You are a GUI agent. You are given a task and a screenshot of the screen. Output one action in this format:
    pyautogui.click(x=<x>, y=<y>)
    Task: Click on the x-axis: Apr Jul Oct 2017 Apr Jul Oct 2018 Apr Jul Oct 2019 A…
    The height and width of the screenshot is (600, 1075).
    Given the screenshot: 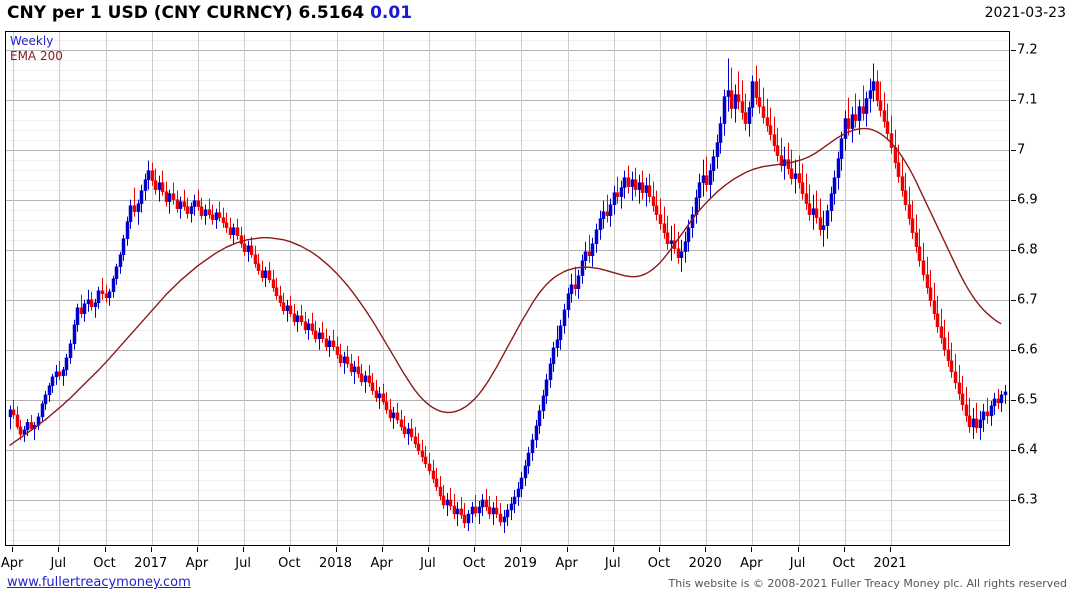 What is the action you would take?
    pyautogui.click(x=537, y=559)
    